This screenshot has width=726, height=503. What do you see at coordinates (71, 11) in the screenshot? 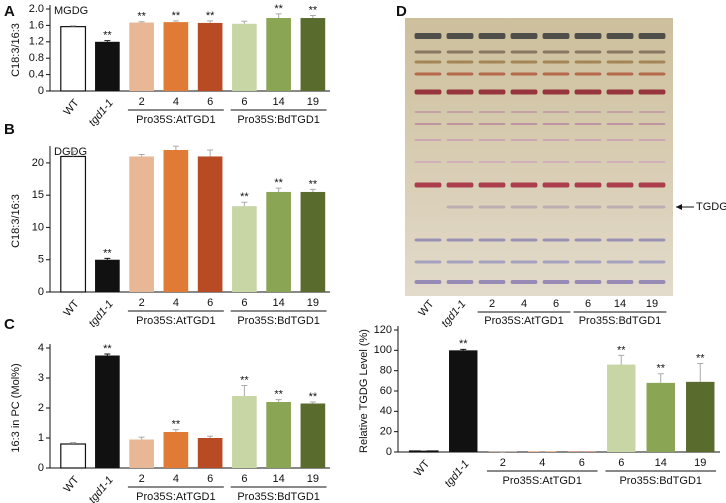
I see `chart-title: MGDG` at bounding box center [71, 11].